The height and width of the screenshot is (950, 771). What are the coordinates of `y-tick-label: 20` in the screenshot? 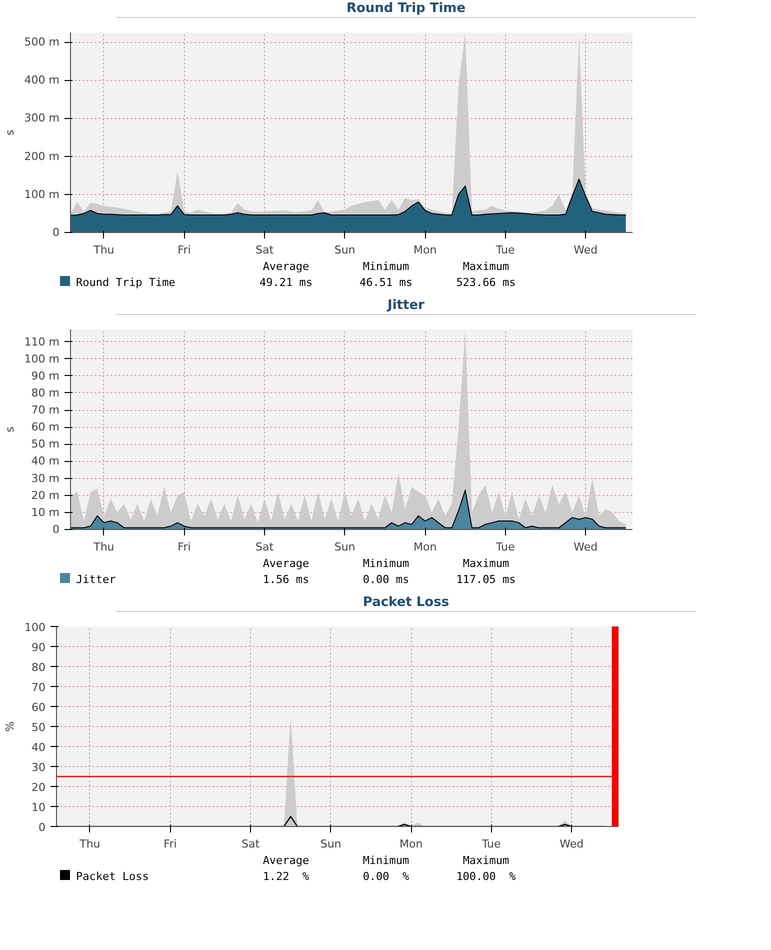 It's located at (39, 787).